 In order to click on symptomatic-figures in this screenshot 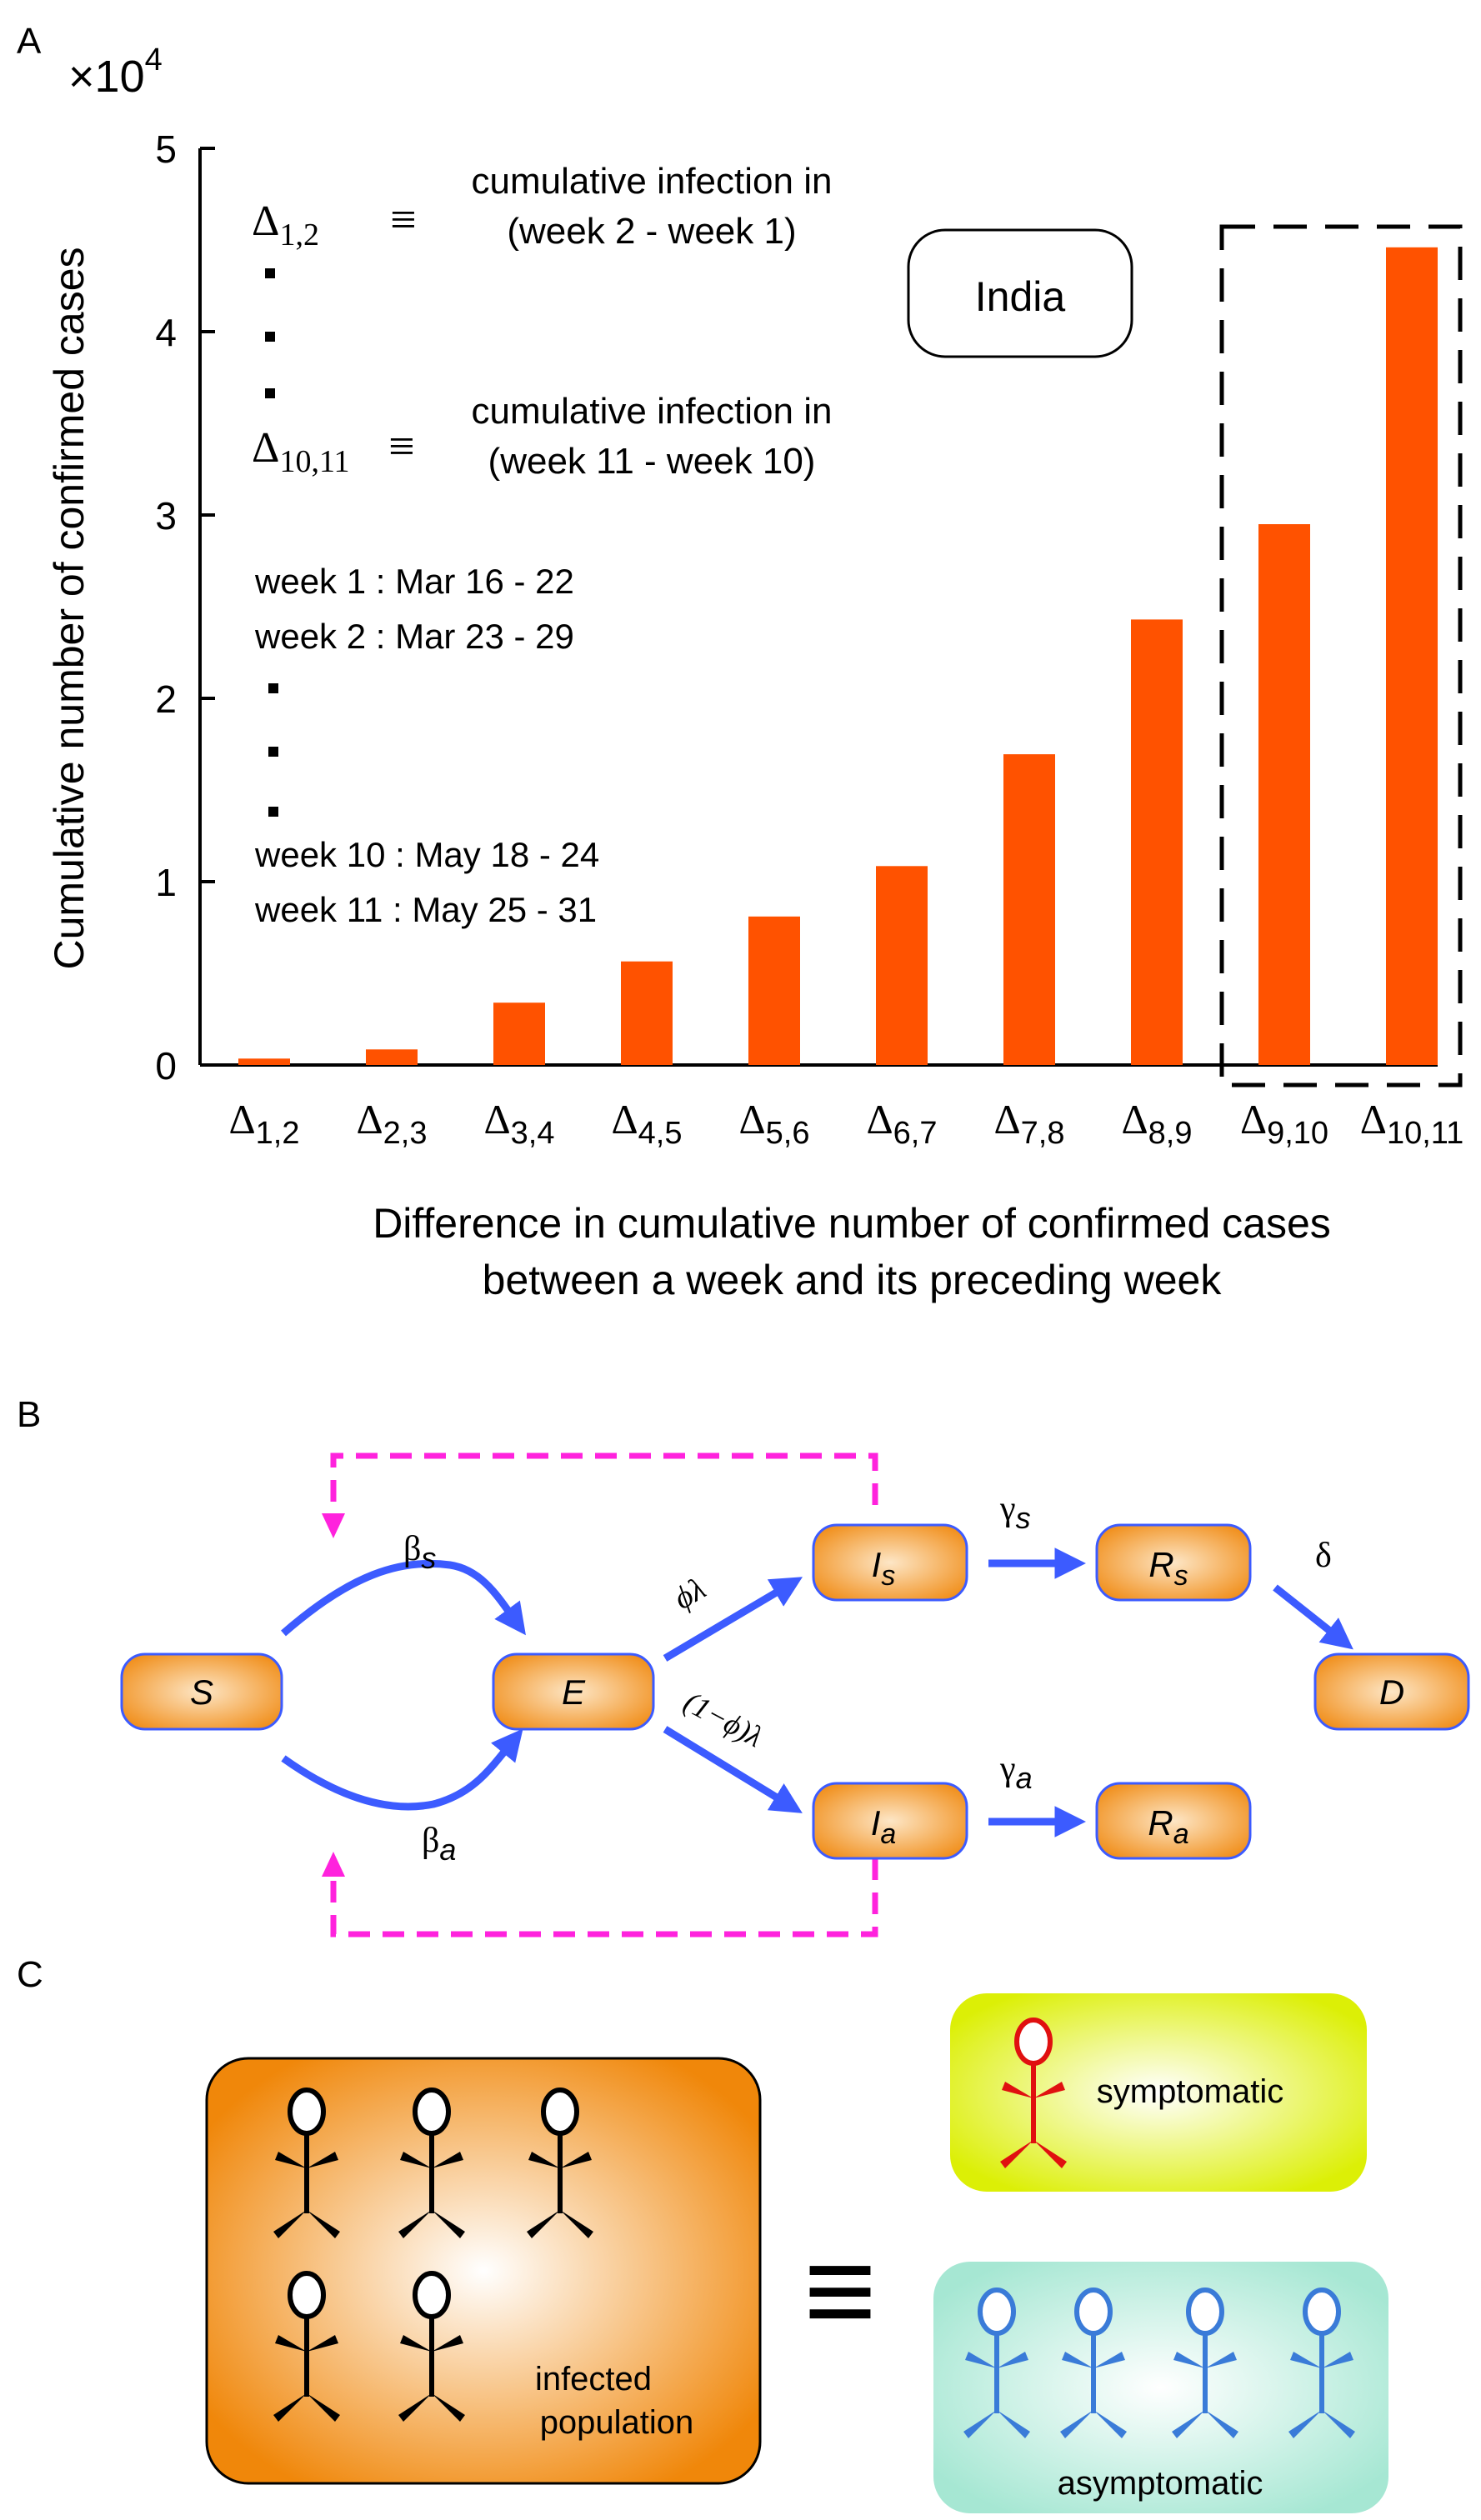, I will do `click(1033, 2093)`.